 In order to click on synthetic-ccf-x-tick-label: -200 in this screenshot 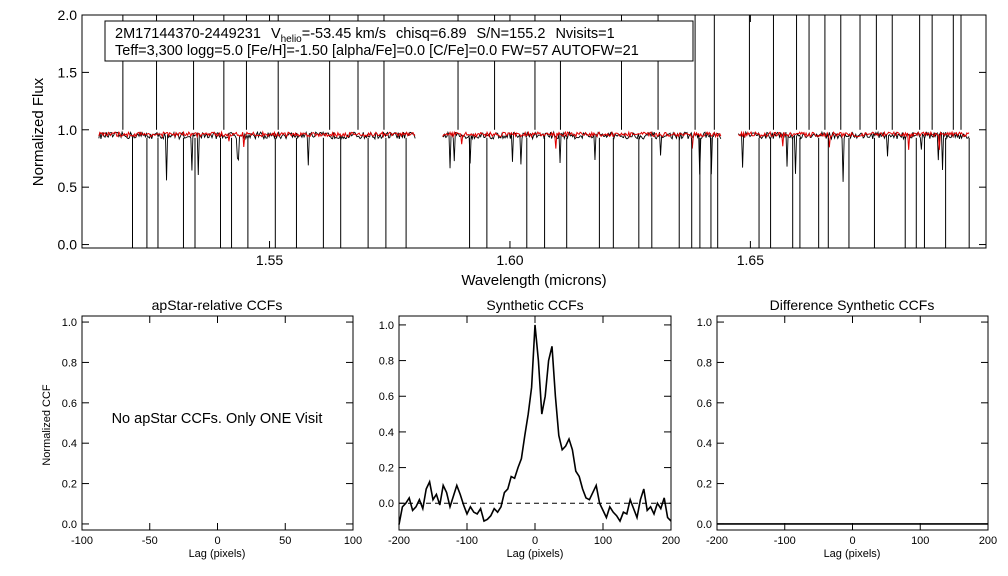, I will do `click(399, 541)`.